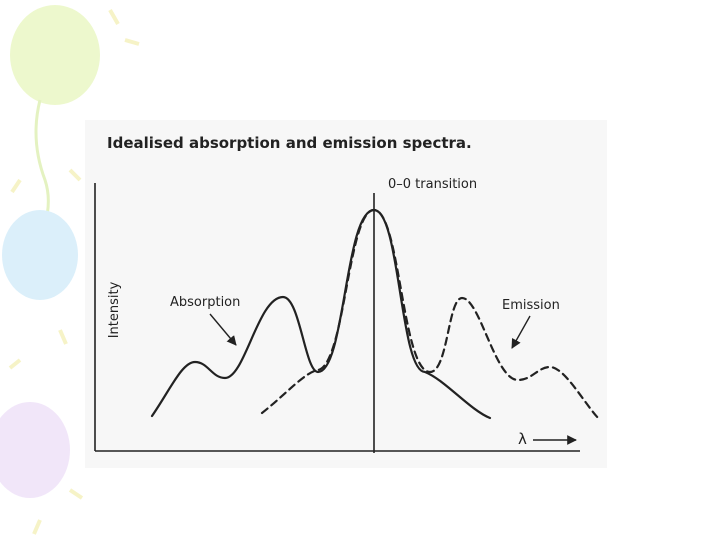  Describe the element at coordinates (521, 332) in the screenshot. I see `emission-arrow` at that location.